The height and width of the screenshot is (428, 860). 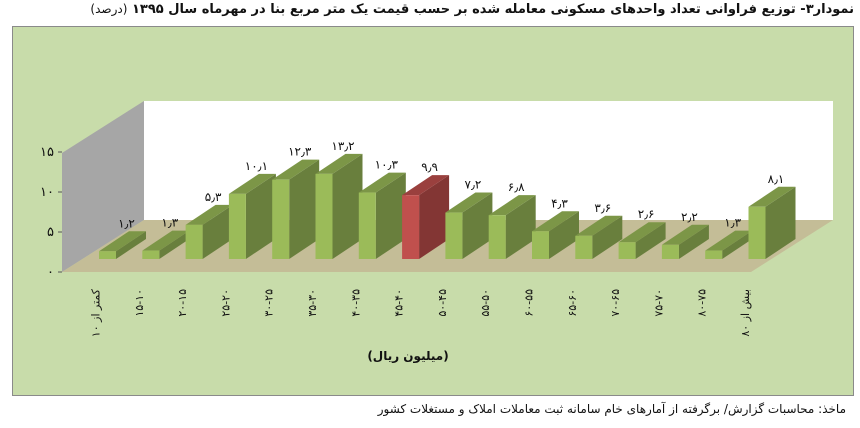 I want to click on data-label: ۳٫۶, so click(x=602, y=208).